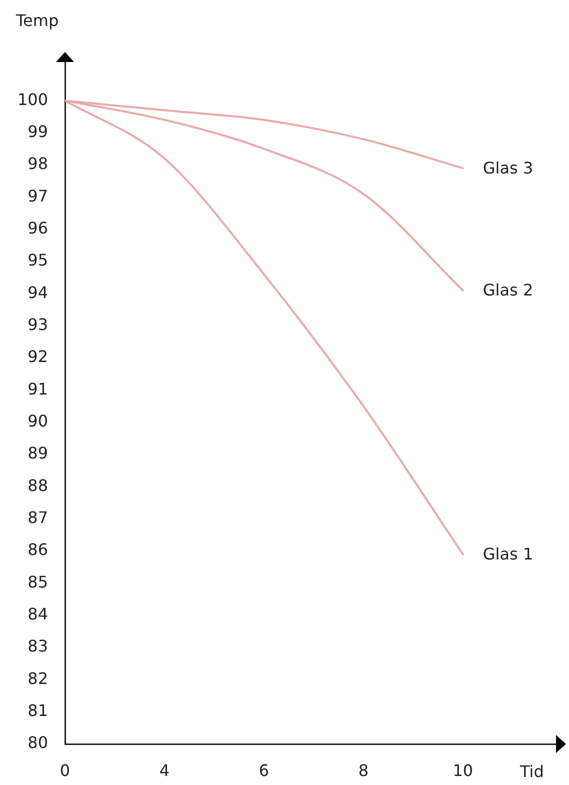 The height and width of the screenshot is (785, 569). I want to click on y-tick-label: 100, so click(32, 99).